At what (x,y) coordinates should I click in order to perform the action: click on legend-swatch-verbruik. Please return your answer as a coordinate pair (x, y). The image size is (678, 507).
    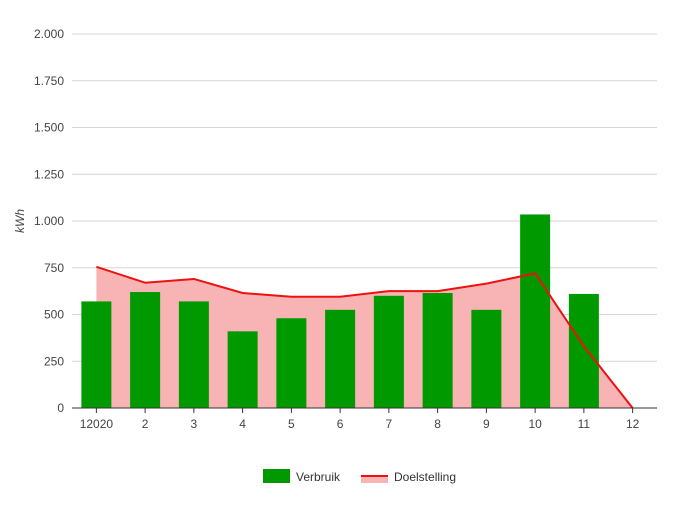
    Looking at the image, I should click on (276, 476).